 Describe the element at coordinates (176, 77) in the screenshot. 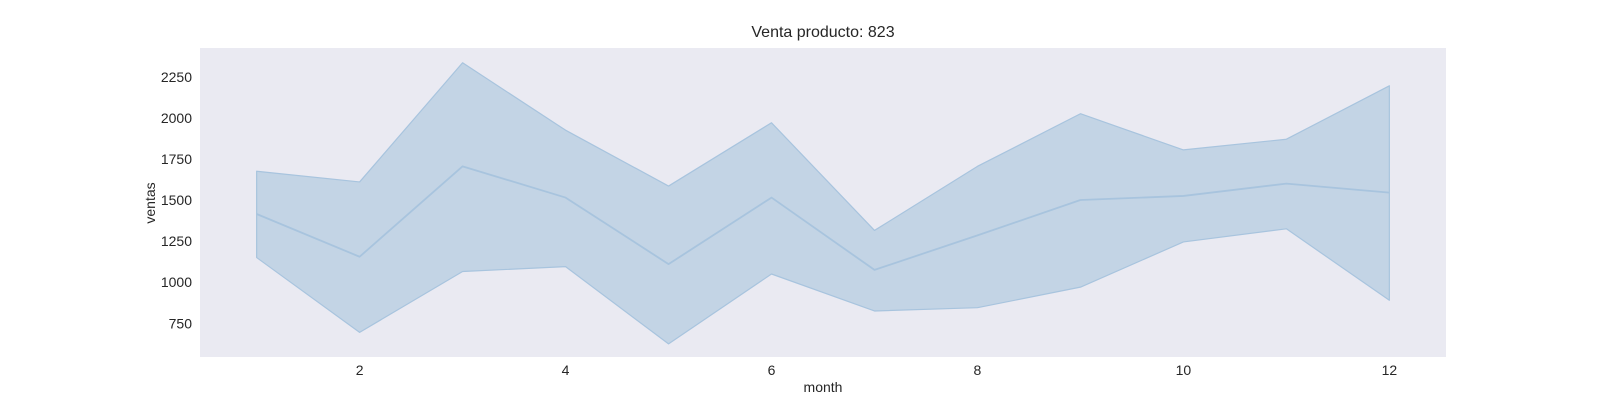

I see `y-tick-label: 2250` at that location.